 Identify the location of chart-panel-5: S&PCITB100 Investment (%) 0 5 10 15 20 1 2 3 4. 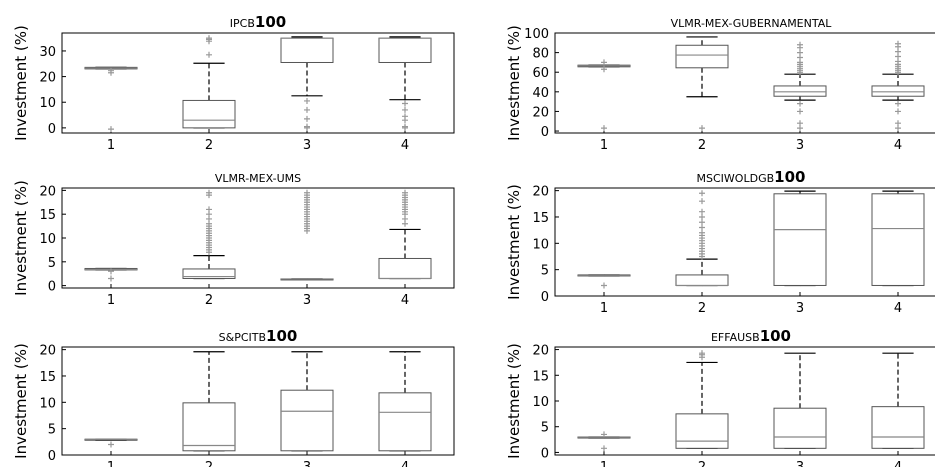
(233, 397).